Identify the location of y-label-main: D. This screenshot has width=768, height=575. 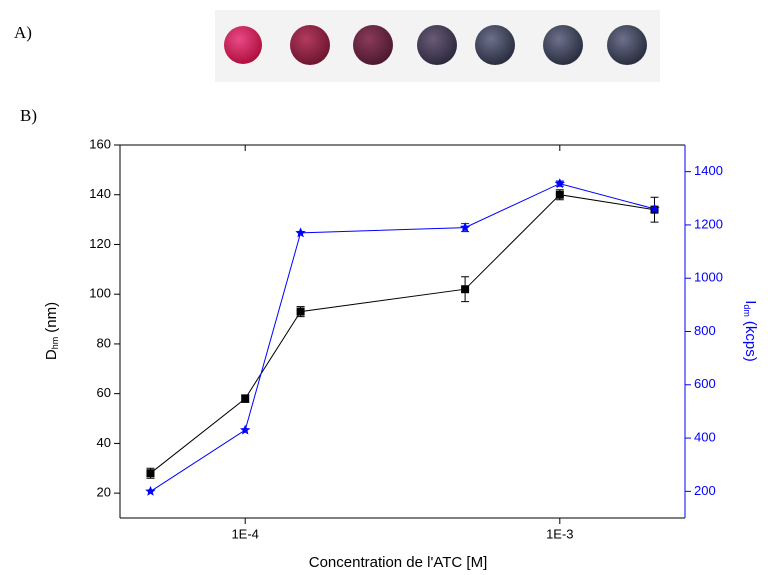
(51, 354).